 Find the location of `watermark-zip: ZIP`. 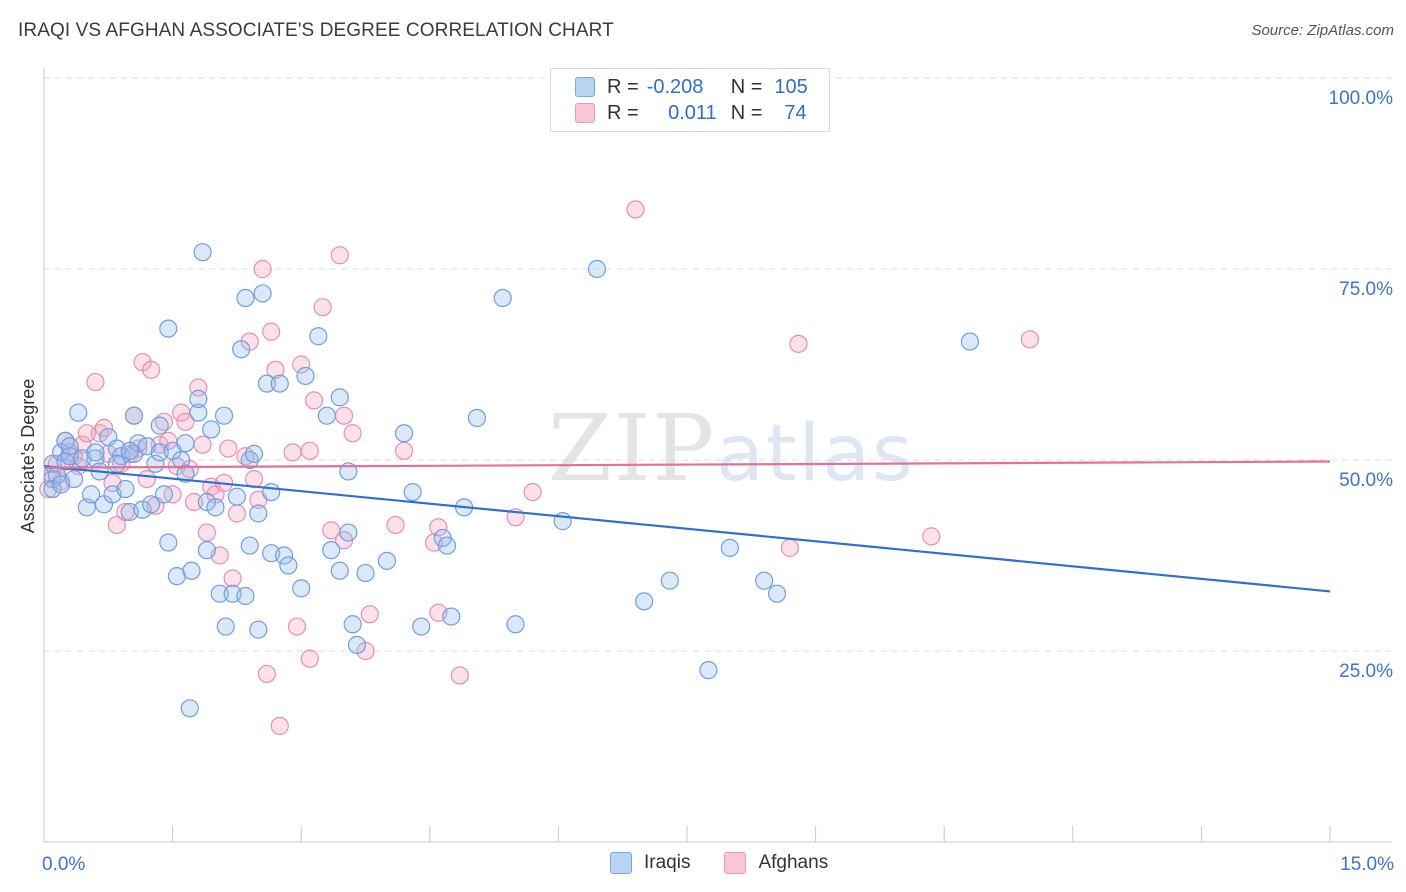

watermark-zip: ZIP is located at coordinates (632, 448).